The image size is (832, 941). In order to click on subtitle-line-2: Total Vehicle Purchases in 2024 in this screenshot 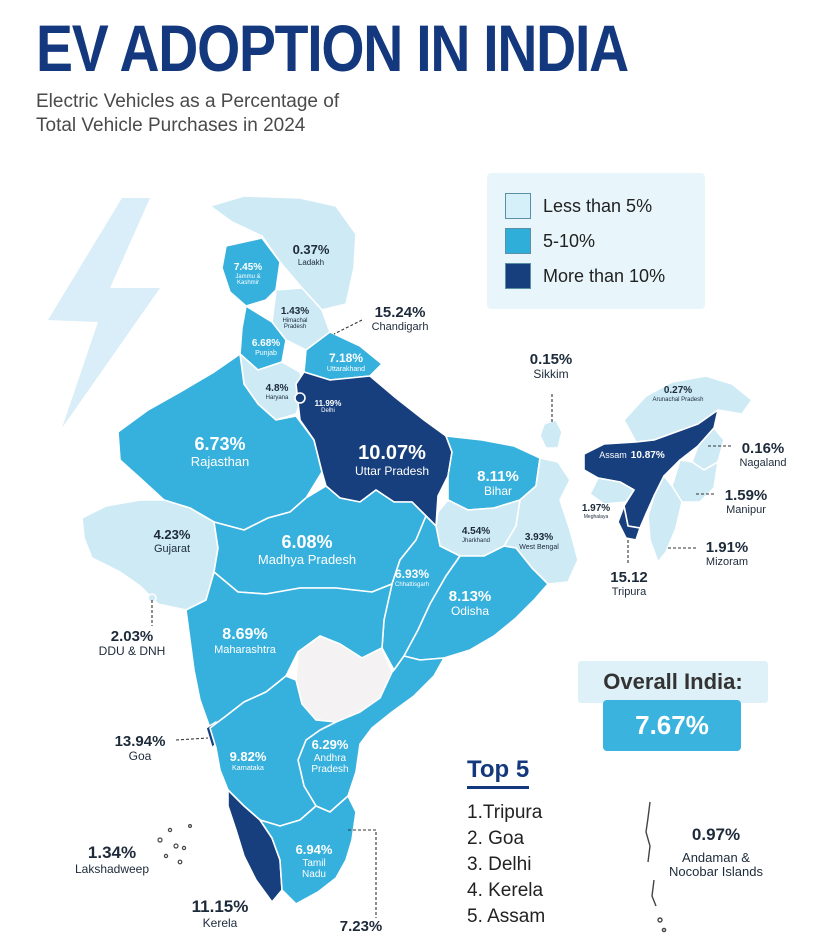, I will do `click(171, 125)`.